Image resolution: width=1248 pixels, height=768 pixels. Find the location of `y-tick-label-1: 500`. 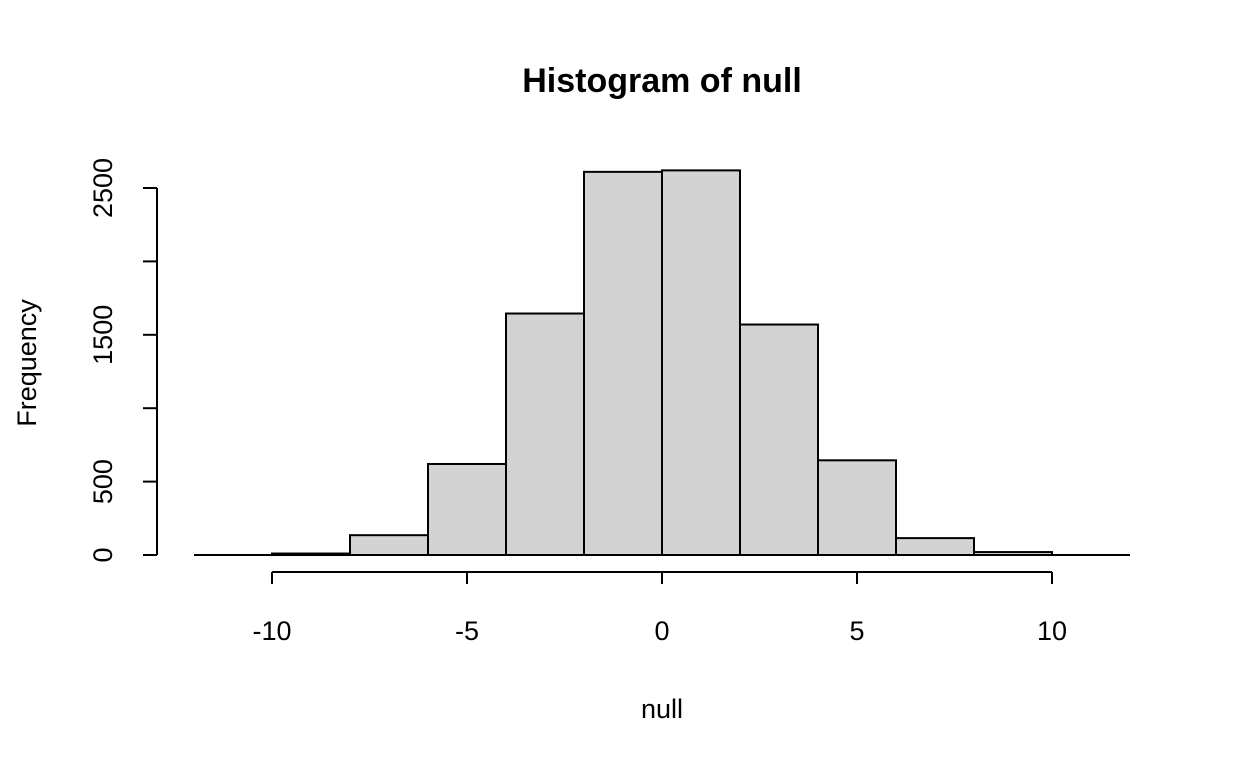

y-tick-label-1: 500 is located at coordinates (103, 481).